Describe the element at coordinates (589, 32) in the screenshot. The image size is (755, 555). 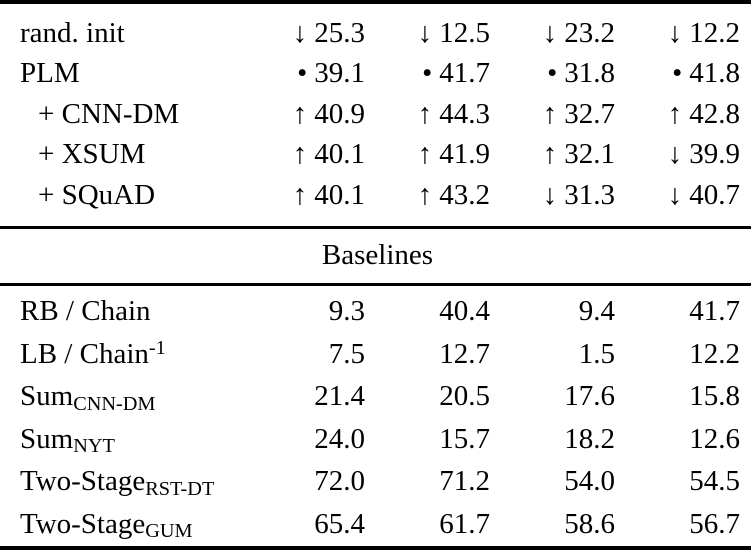
I see `cell-value: 23.2` at that location.